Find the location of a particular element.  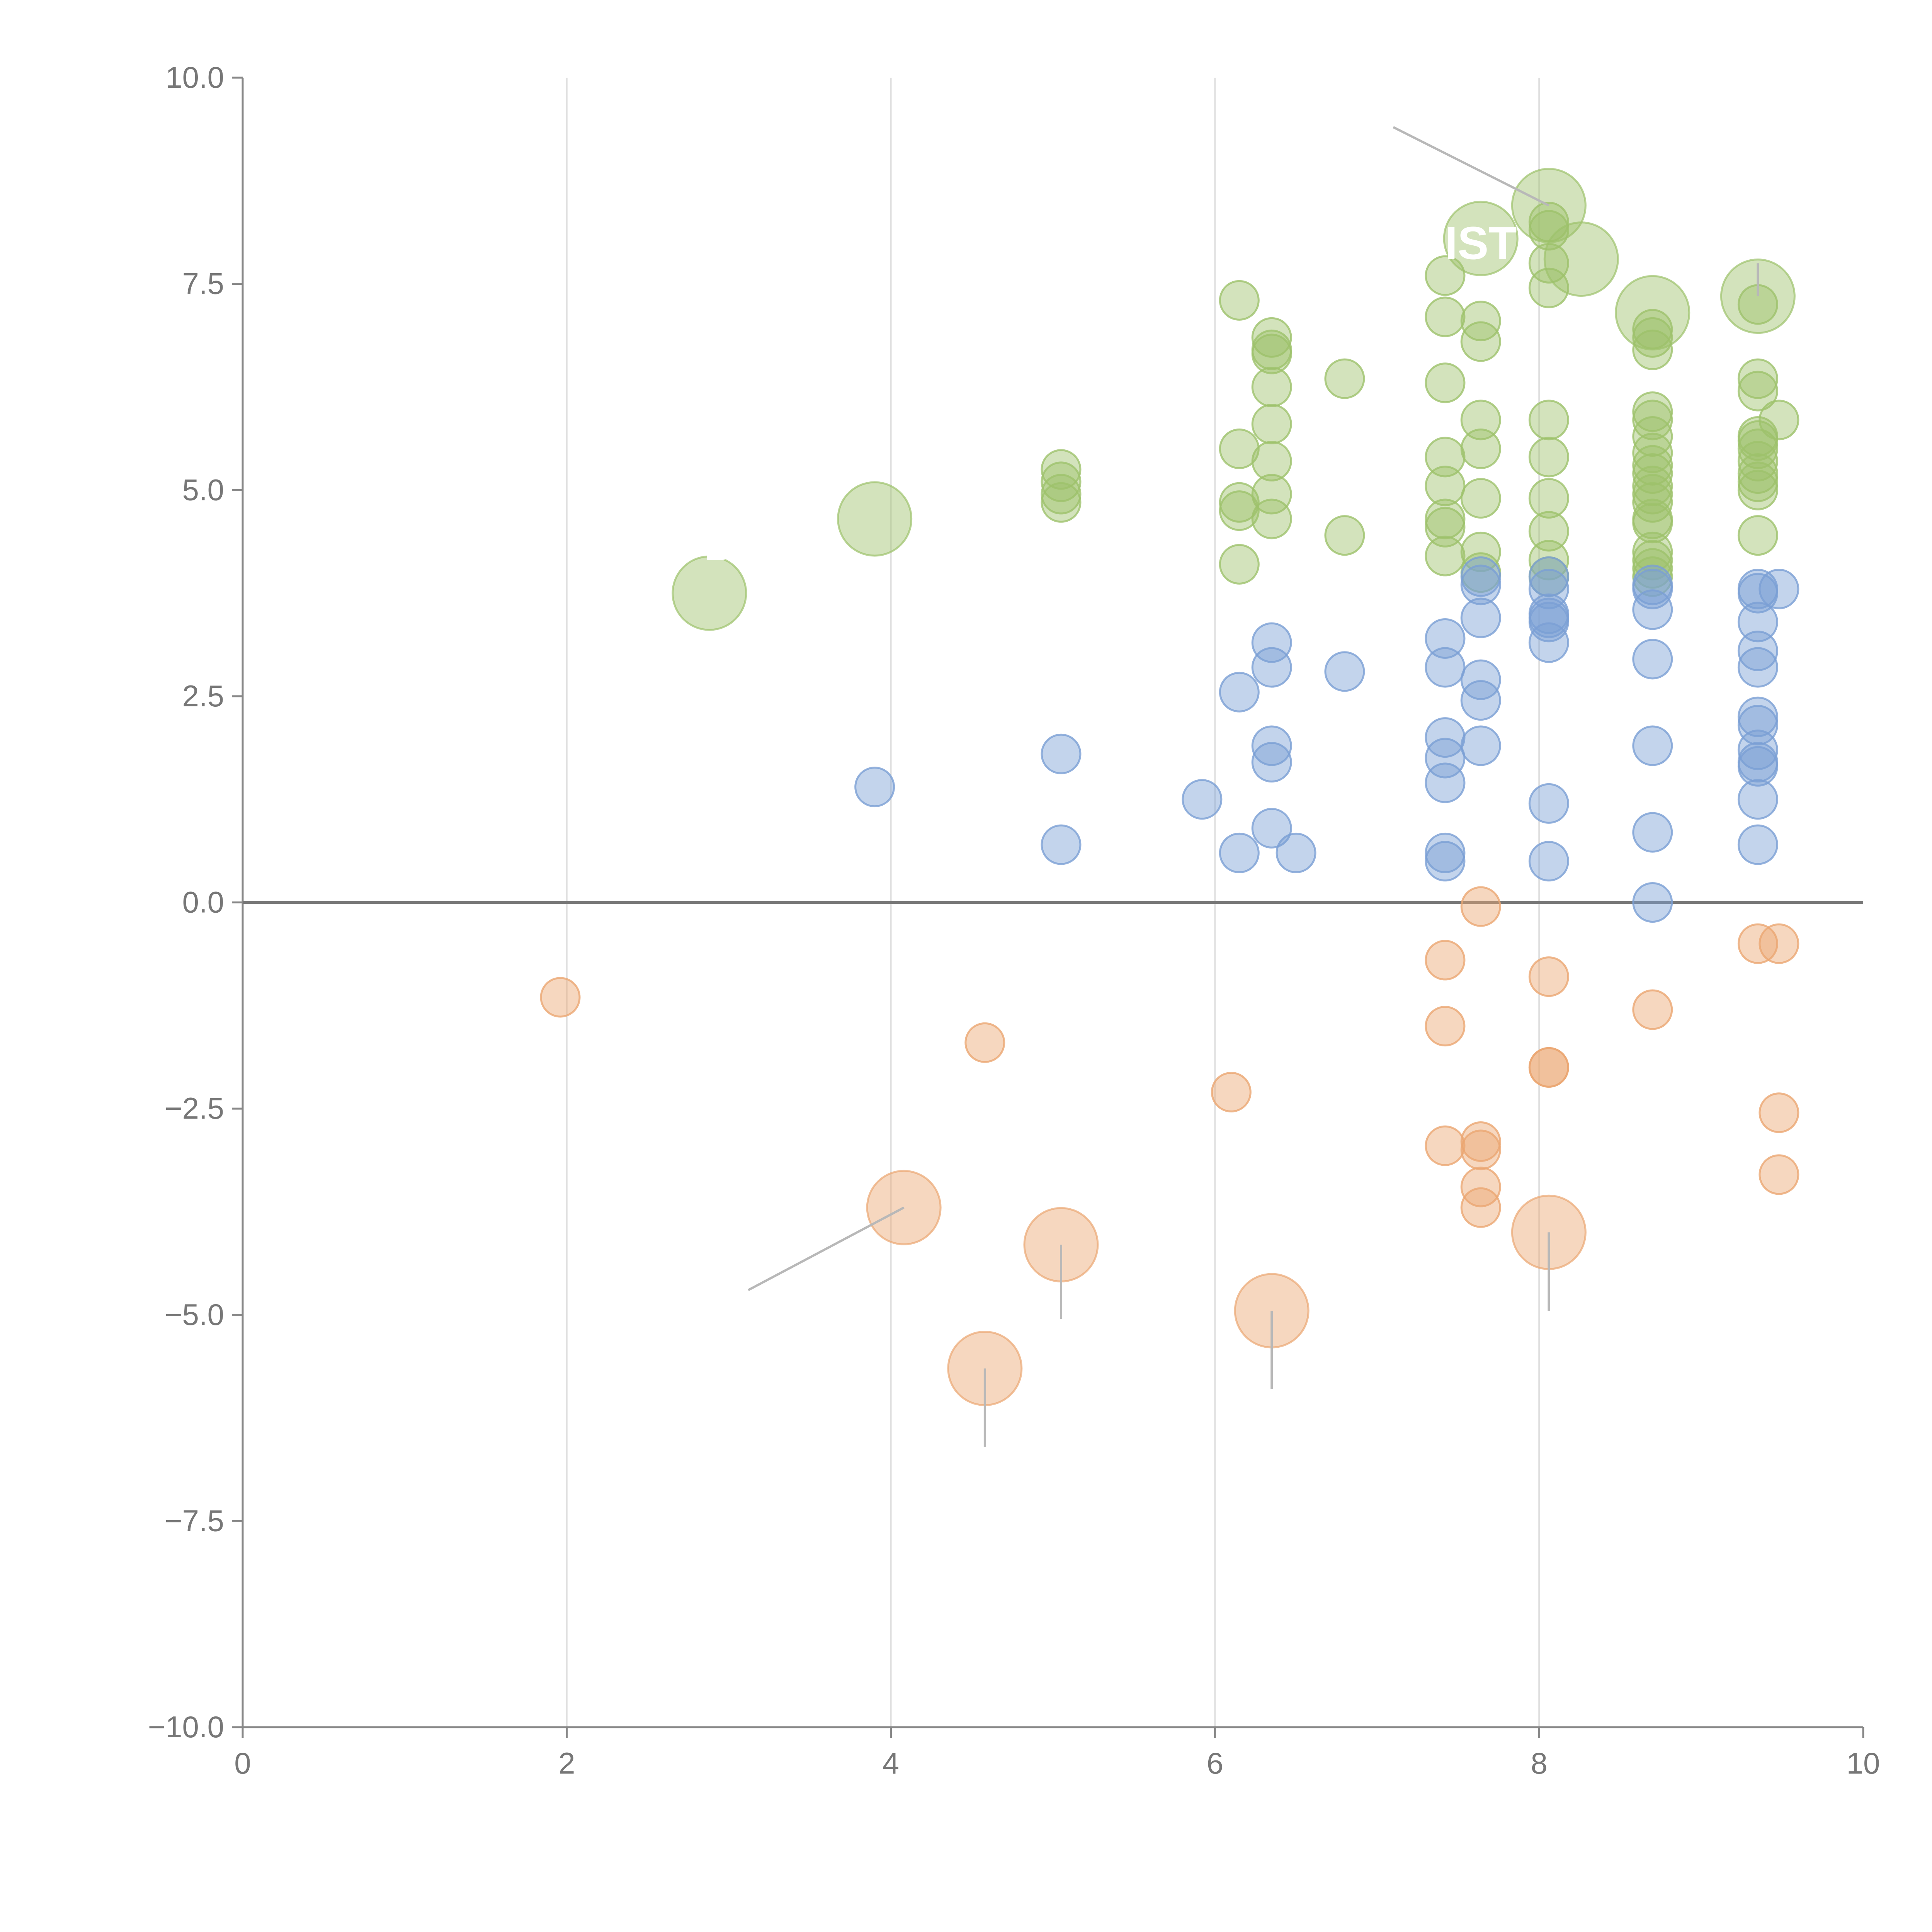

y-tick-label: 0.0 is located at coordinates (203, 902).